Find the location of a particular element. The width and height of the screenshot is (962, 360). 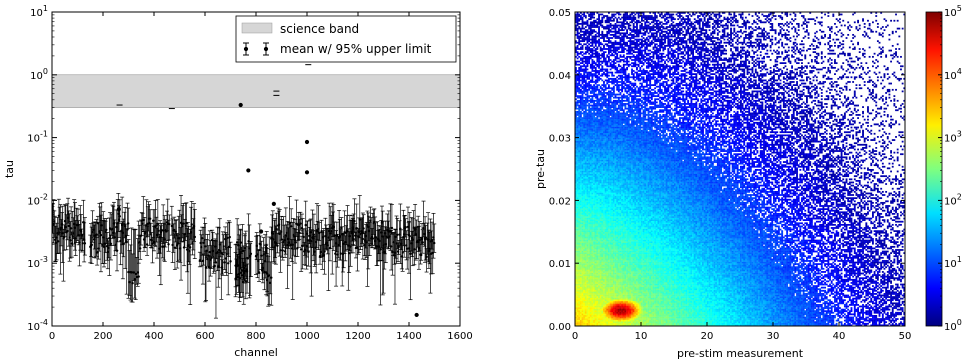

right-xtick-label-2: 20 is located at coordinates (707, 336).